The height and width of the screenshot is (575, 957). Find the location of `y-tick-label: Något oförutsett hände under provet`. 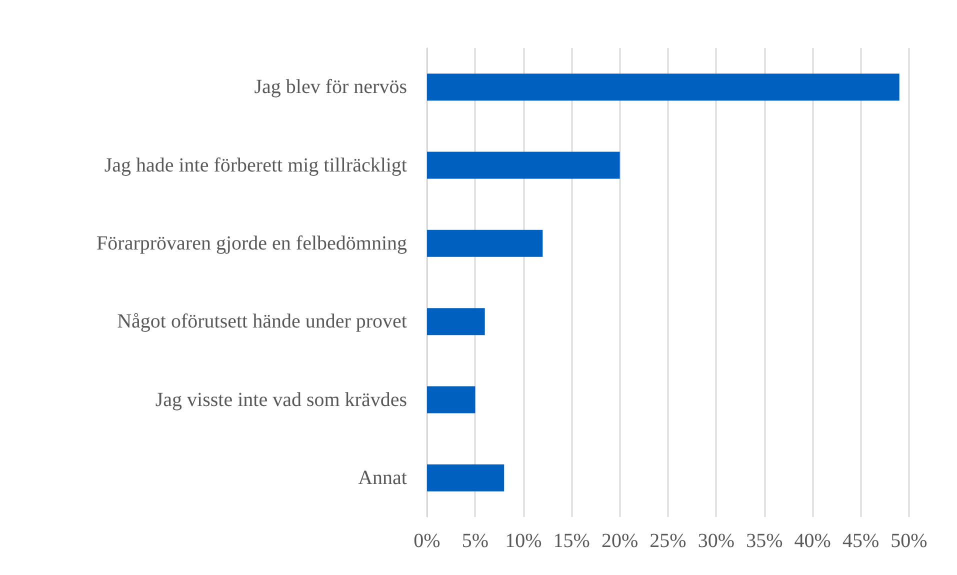

y-tick-label: Något oförutsett hände under provet is located at coordinates (262, 321).